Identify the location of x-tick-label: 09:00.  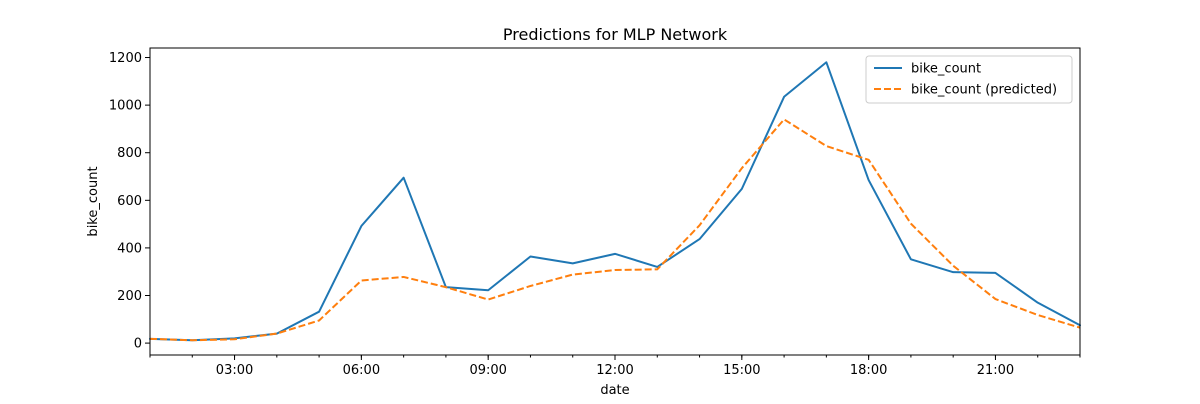
(487, 370).